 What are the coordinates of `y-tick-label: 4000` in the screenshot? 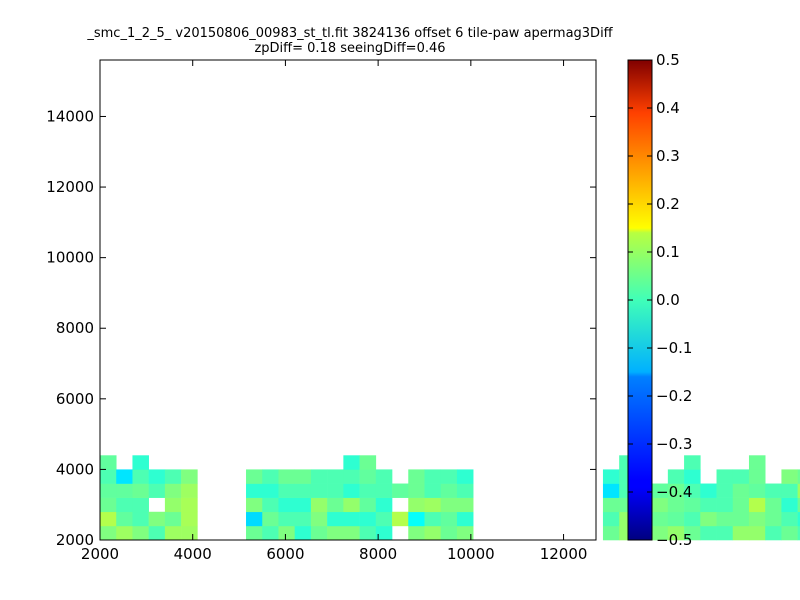 It's located at (75, 469).